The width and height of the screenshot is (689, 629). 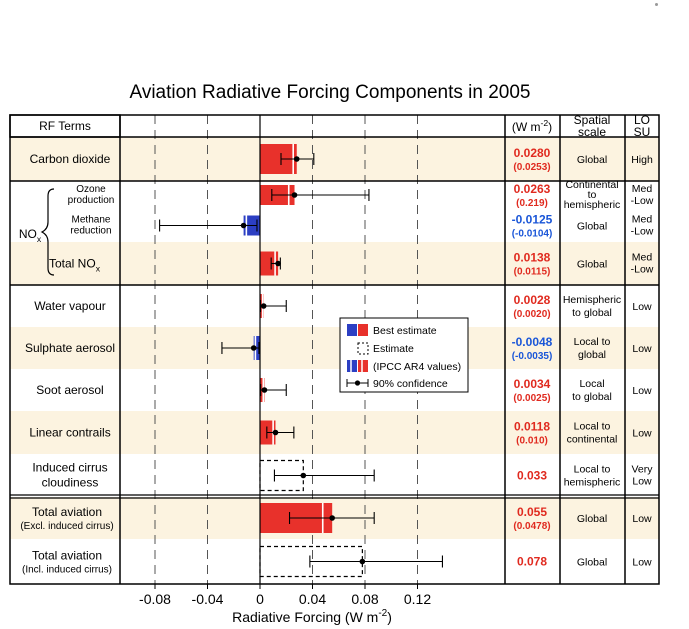 What do you see at coordinates (417, 599) in the screenshot?
I see `x-tick-label: 0.12` at bounding box center [417, 599].